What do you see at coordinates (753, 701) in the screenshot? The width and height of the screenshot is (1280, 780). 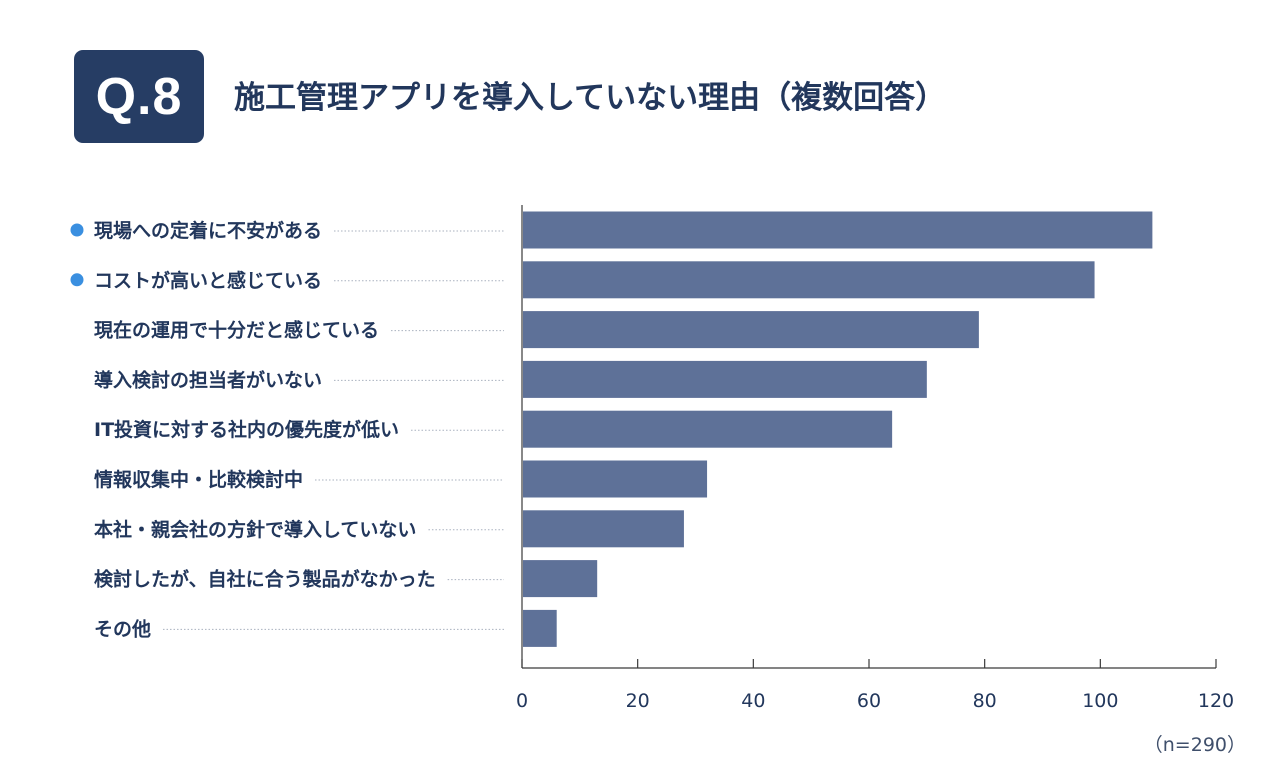 I see `x-tick-label: 40` at bounding box center [753, 701].